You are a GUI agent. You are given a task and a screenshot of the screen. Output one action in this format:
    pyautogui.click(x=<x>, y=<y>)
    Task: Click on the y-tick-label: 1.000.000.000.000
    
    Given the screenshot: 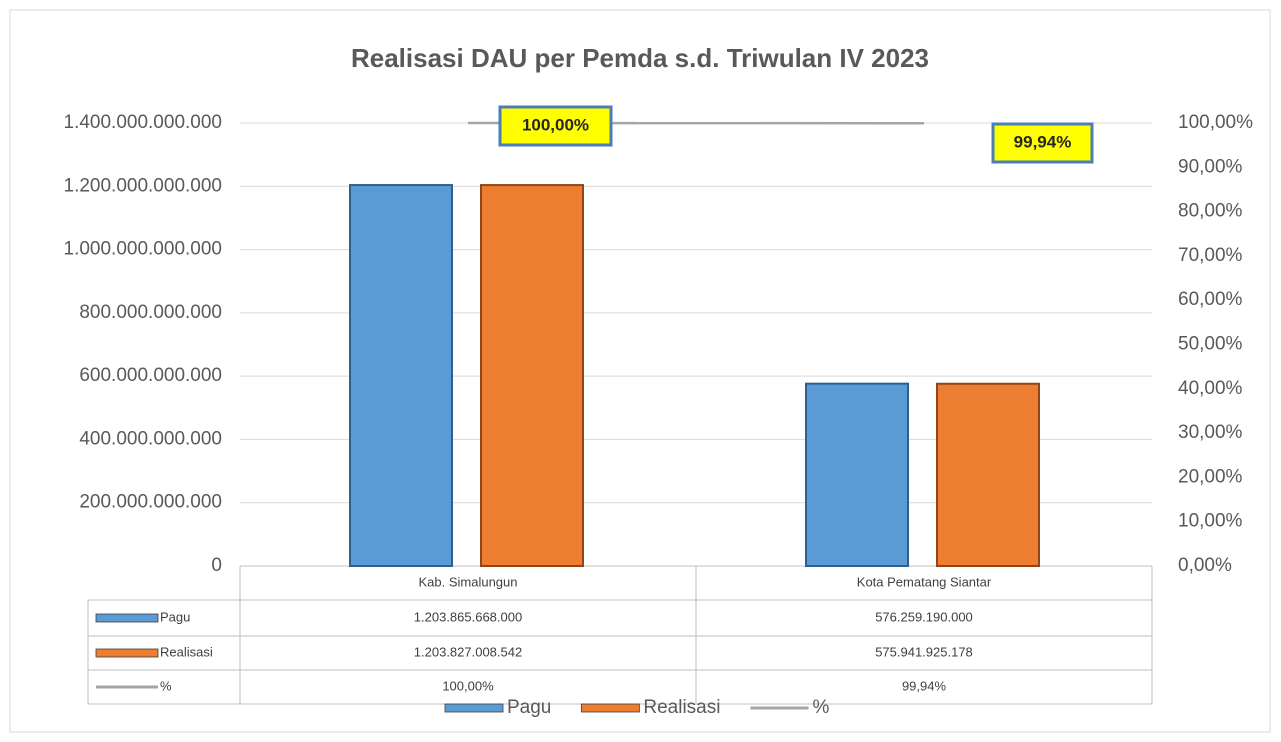 What is the action you would take?
    pyautogui.click(x=143, y=249)
    